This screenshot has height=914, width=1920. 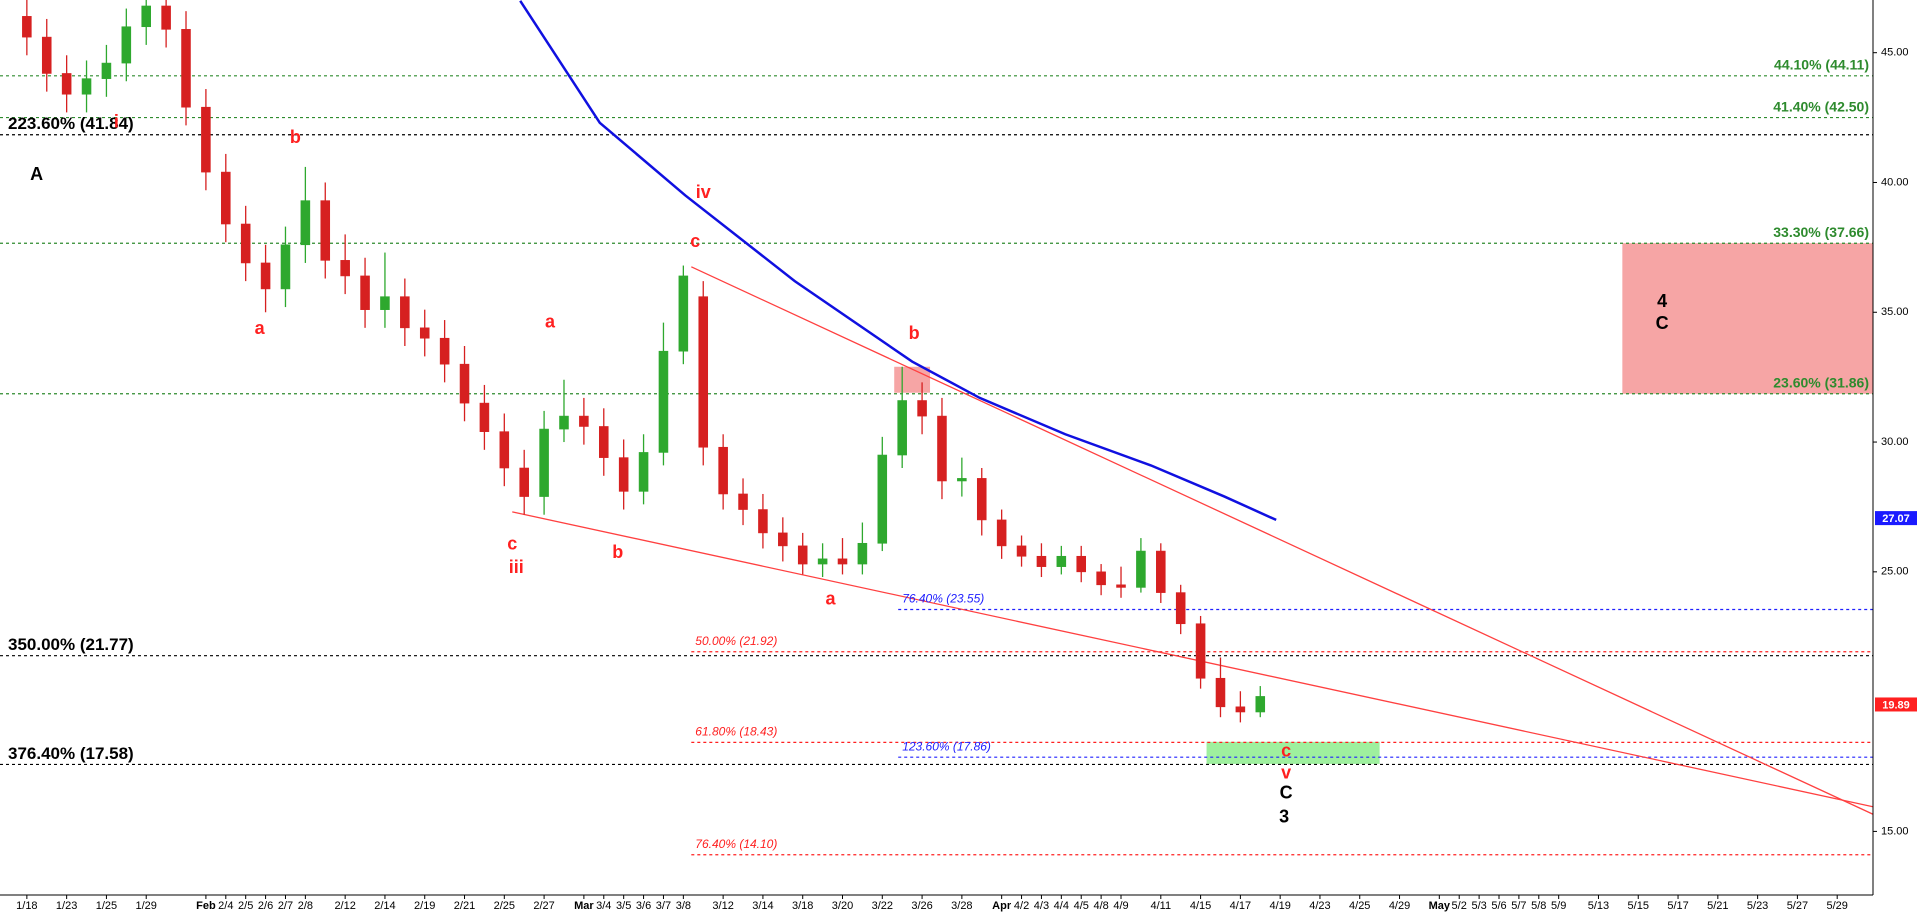 What do you see at coordinates (146, 906) in the screenshot?
I see `x-tick-label: 1/29` at bounding box center [146, 906].